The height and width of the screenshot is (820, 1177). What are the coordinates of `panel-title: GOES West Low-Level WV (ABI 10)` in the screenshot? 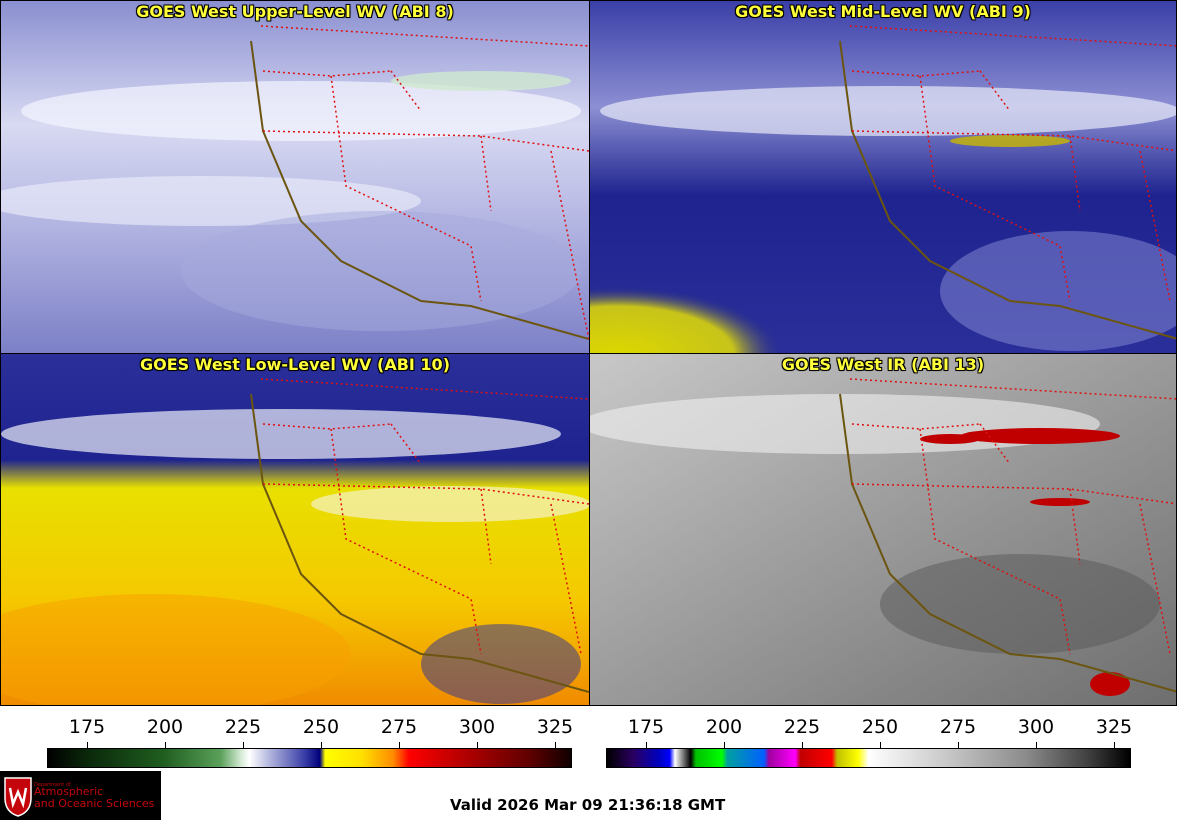 It's located at (294, 364).